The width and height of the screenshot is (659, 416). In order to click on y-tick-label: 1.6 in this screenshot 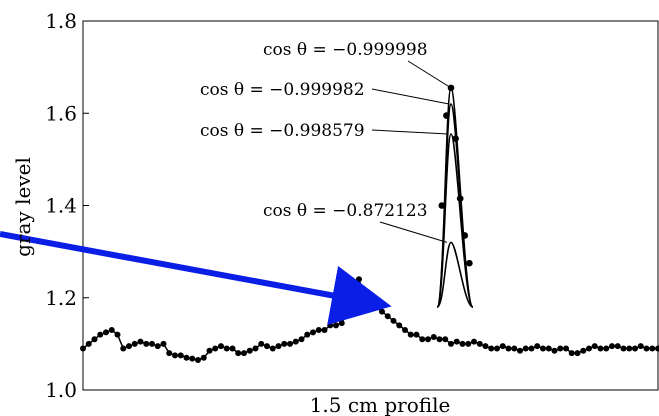, I will do `click(61, 113)`.